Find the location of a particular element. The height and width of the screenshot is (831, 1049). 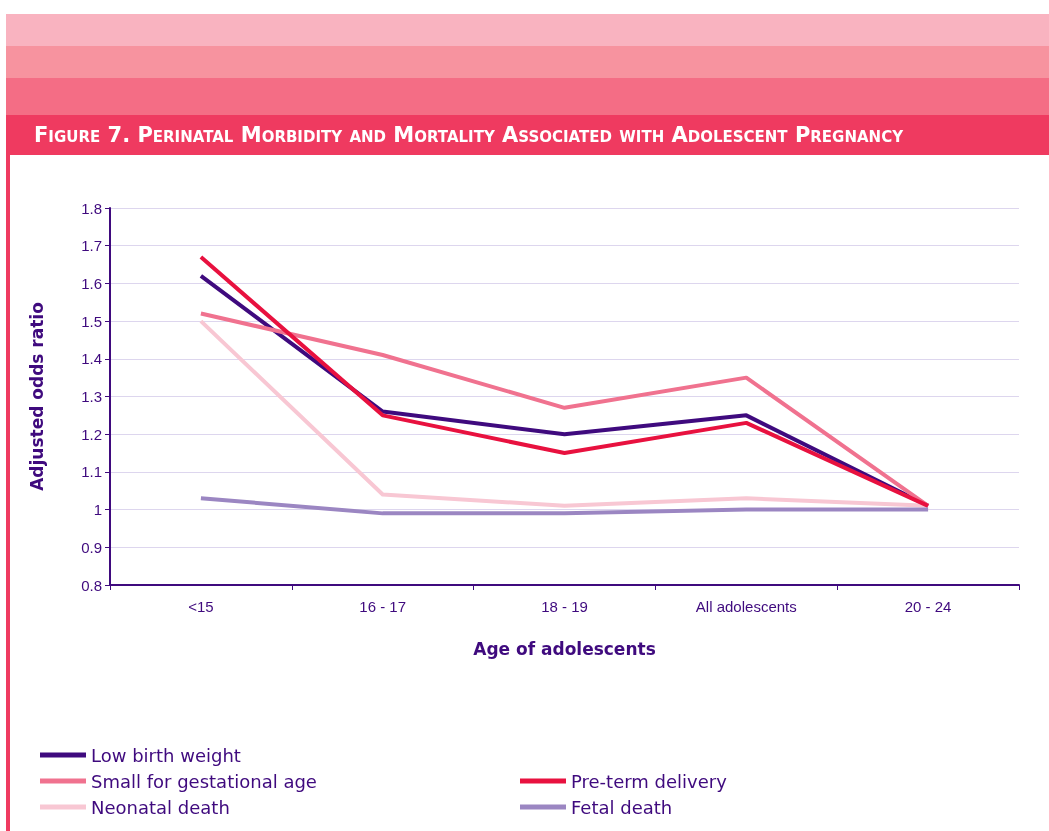

y-axis-title: Adjusted odds ratio is located at coordinates (36, 396).